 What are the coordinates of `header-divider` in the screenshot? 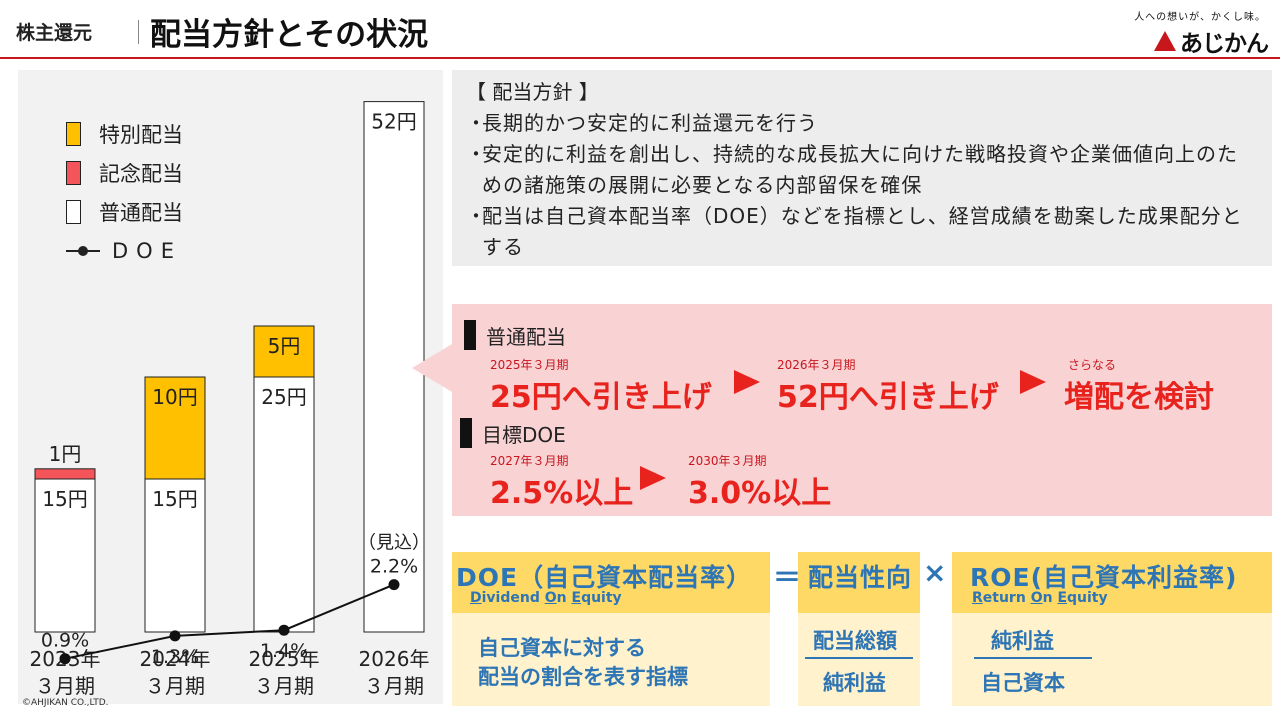 It's located at (640, 58).